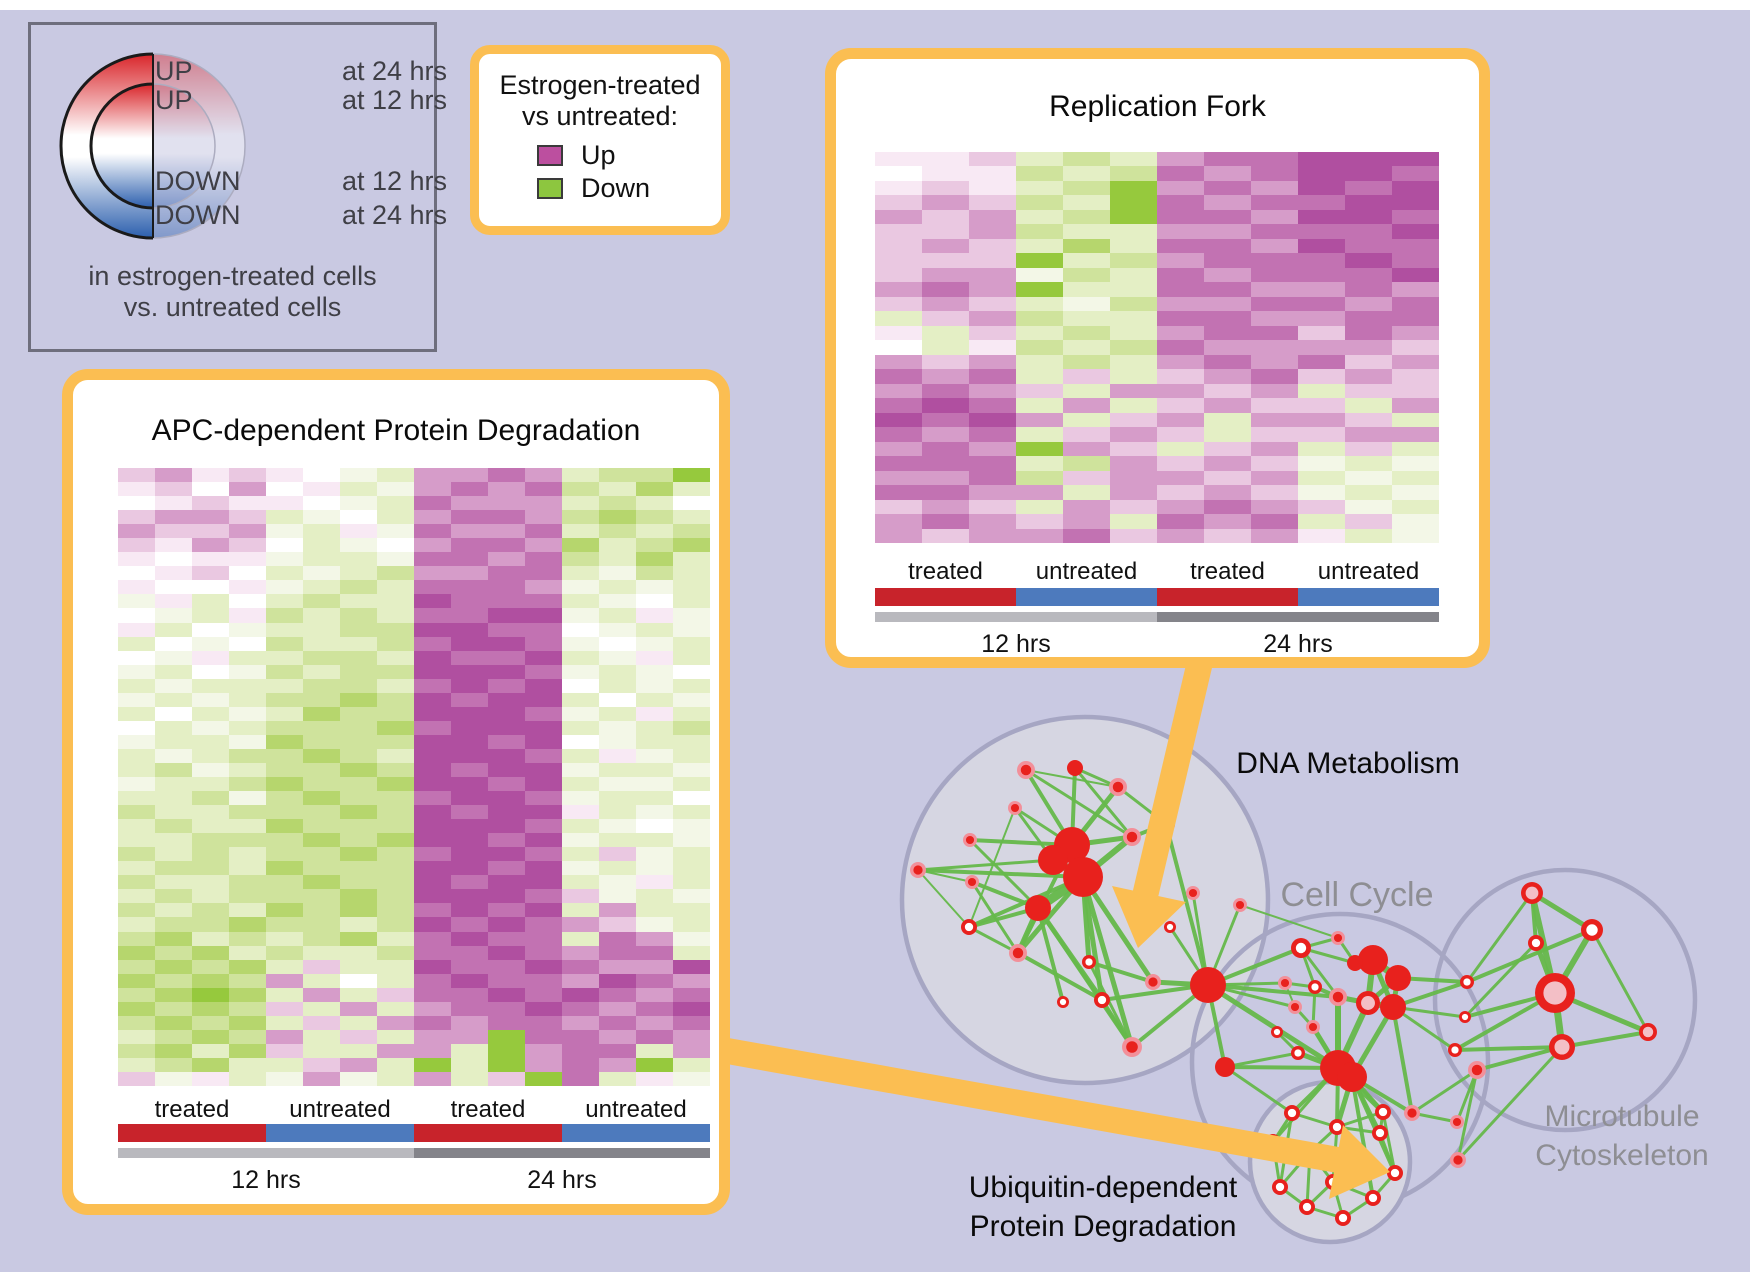  Describe the element at coordinates (875, 1275) in the screenshot. I see `page-margin-bottom` at that location.